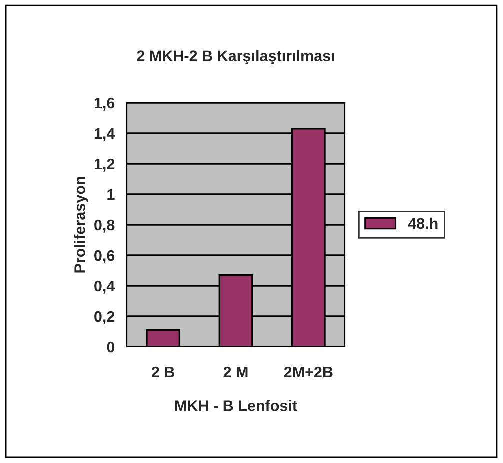 Image resolution: width=503 pixels, height=463 pixels. I want to click on y-tick-label: 0,8, so click(104, 226).